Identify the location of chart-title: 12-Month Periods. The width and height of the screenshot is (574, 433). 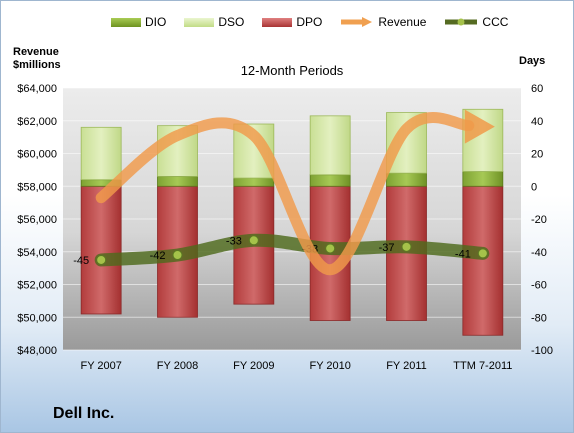
(292, 70).